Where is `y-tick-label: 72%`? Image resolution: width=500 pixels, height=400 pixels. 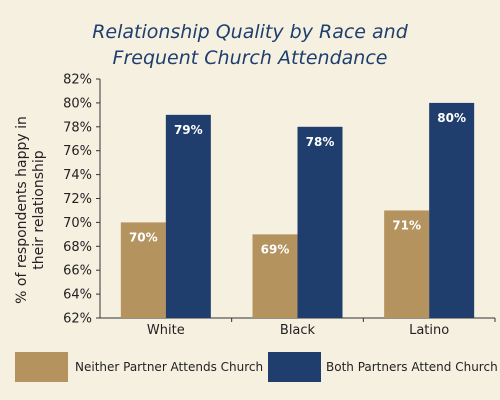 y-tick-label: 72% is located at coordinates (77, 199).